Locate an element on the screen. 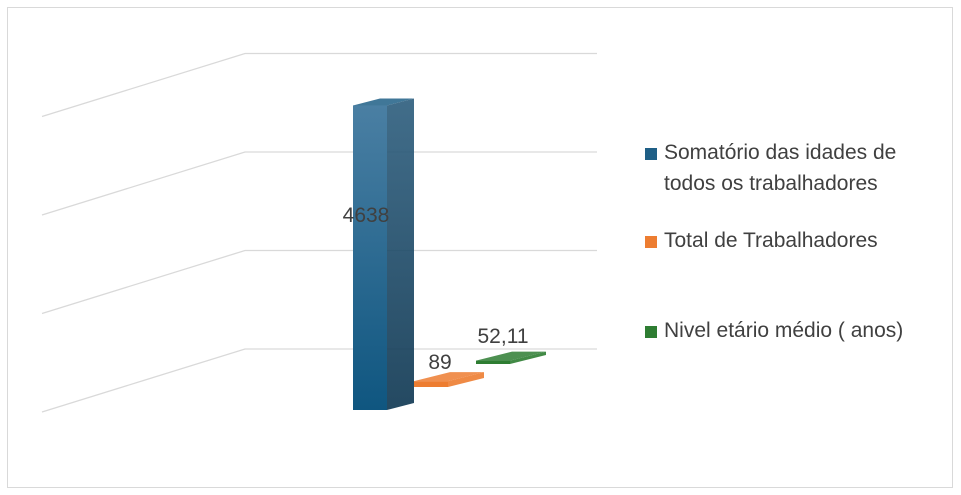  bars is located at coordinates (449, 254).